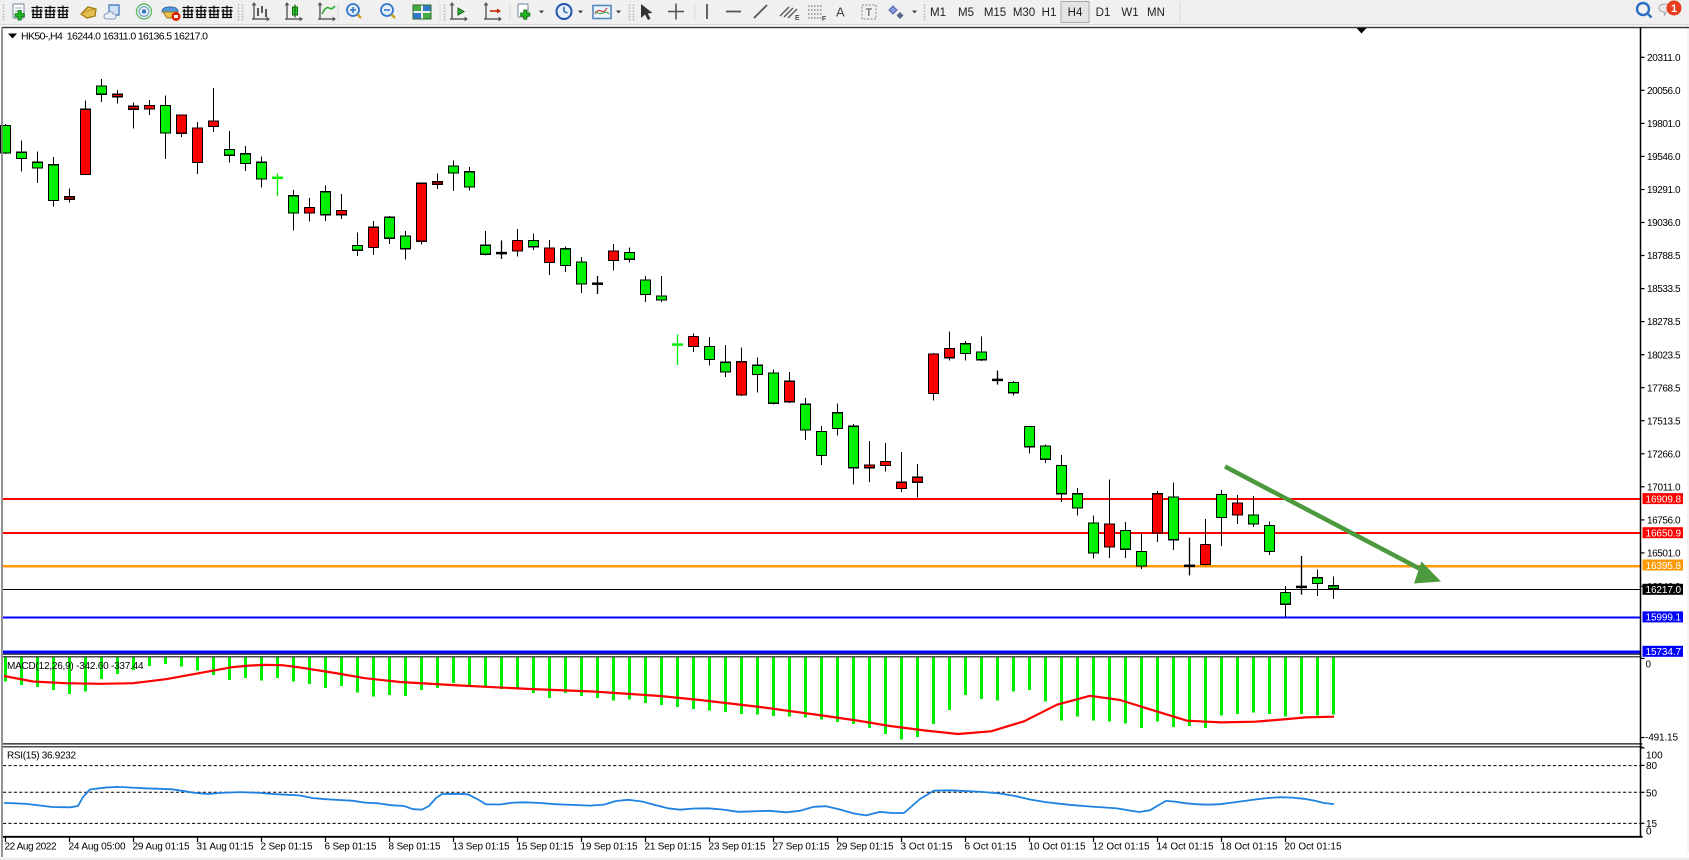 Image resolution: width=1689 pixels, height=860 pixels. I want to click on svg-text: RSI(15) 36.9232, so click(41, 756).